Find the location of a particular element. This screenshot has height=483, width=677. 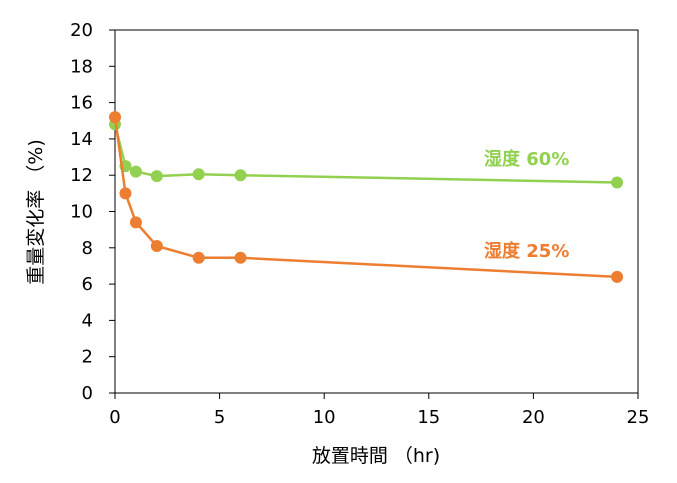

x-tick-label: 5 is located at coordinates (219, 417).